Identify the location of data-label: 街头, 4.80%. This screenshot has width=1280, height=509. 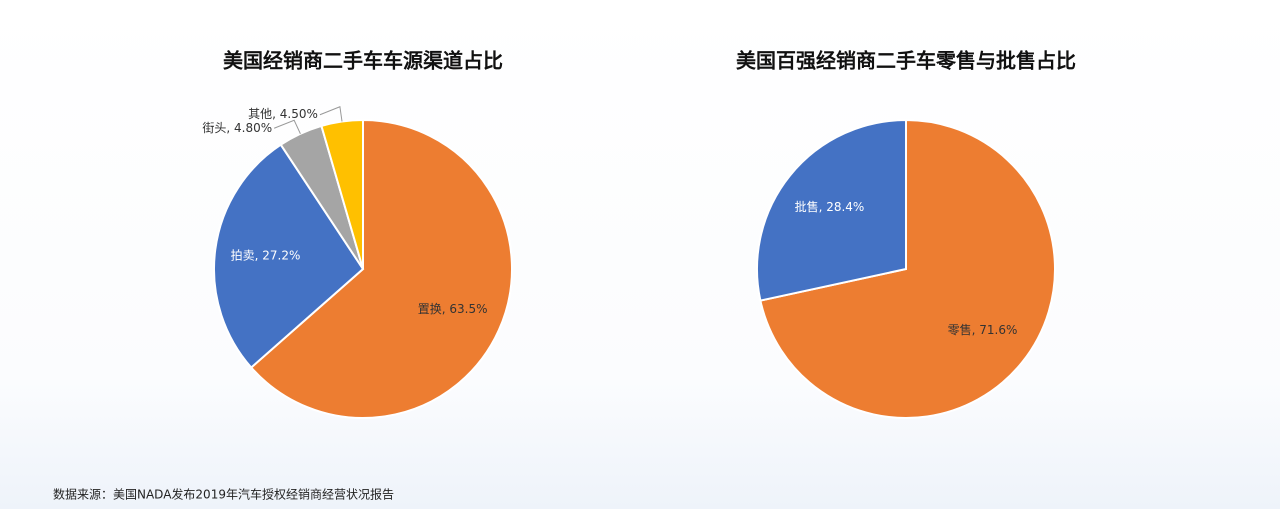
(237, 128).